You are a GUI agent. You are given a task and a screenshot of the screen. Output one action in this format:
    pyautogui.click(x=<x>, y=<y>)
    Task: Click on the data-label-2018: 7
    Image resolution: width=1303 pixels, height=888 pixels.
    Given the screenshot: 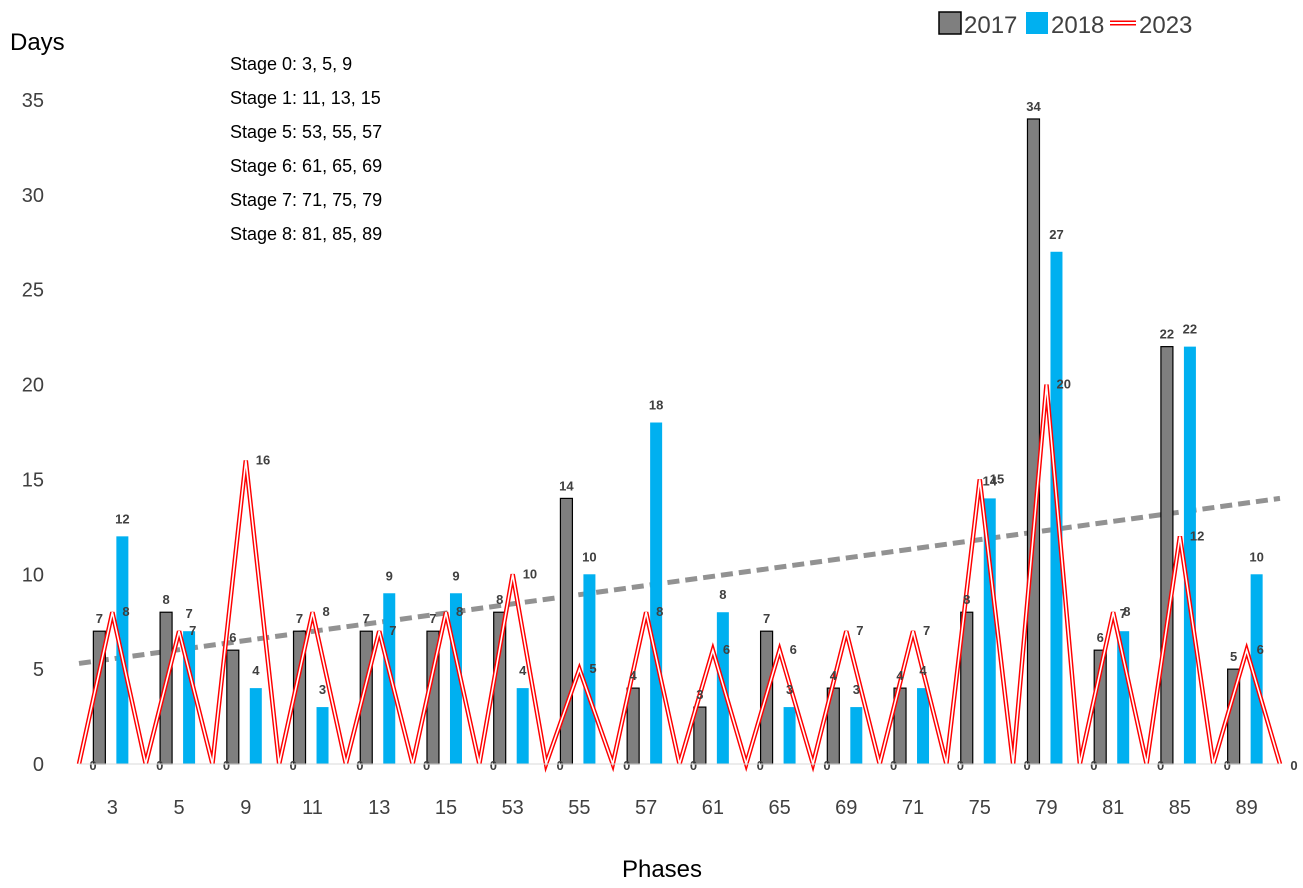 What is the action you would take?
    pyautogui.click(x=188, y=613)
    